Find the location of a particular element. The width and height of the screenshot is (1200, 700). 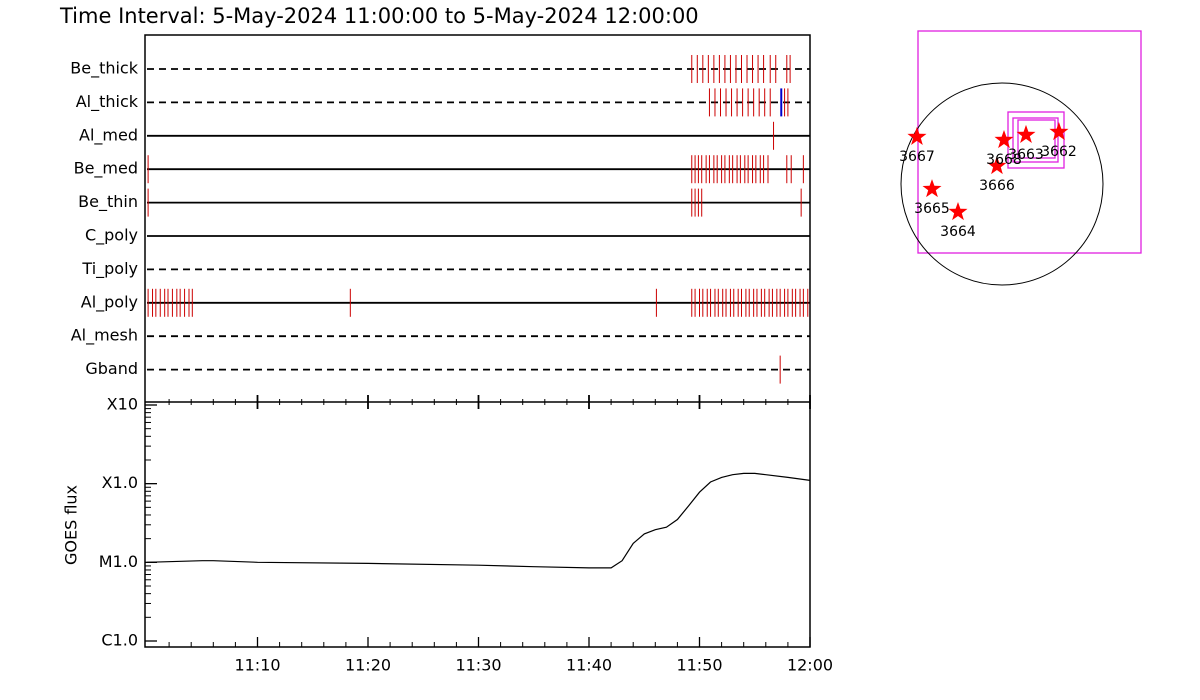

y-tick-label: M1.0 is located at coordinates (118, 561).